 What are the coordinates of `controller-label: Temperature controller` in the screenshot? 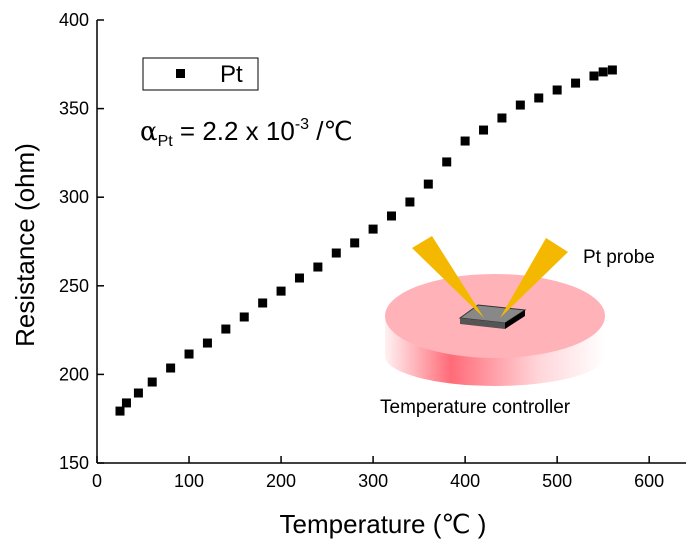 It's located at (475, 407).